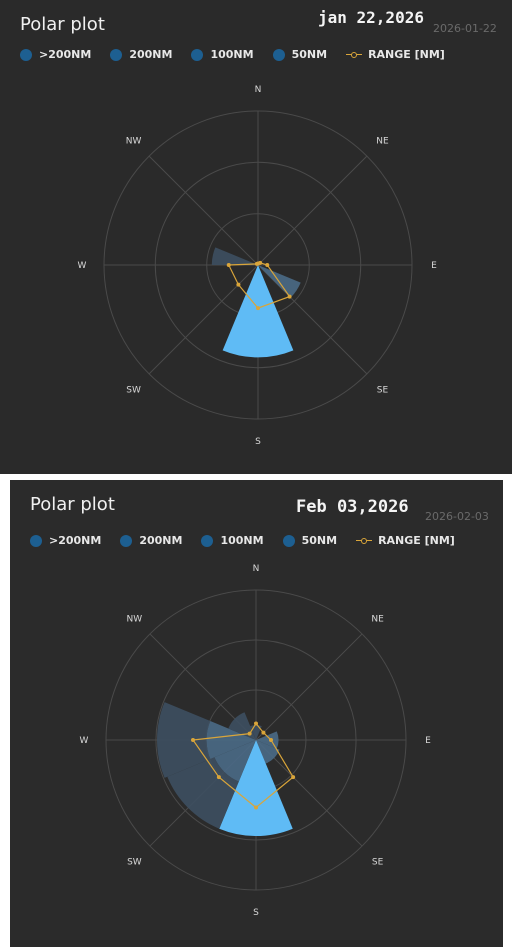  I want to click on chart-date: Feb 03,2026, so click(352, 507).